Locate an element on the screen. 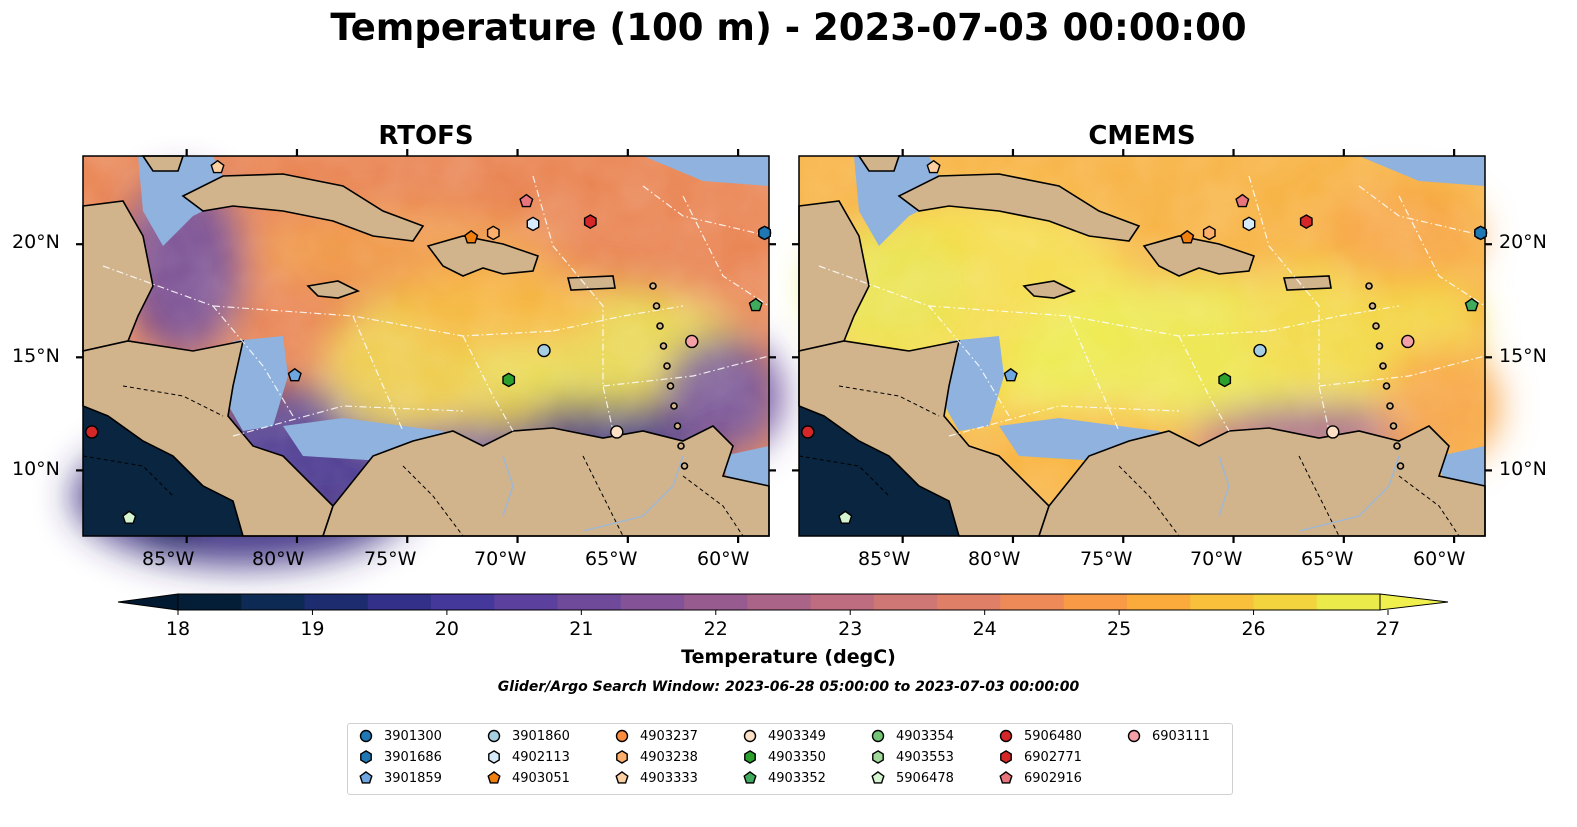  legend-item: 3901859 is located at coordinates (400, 778).